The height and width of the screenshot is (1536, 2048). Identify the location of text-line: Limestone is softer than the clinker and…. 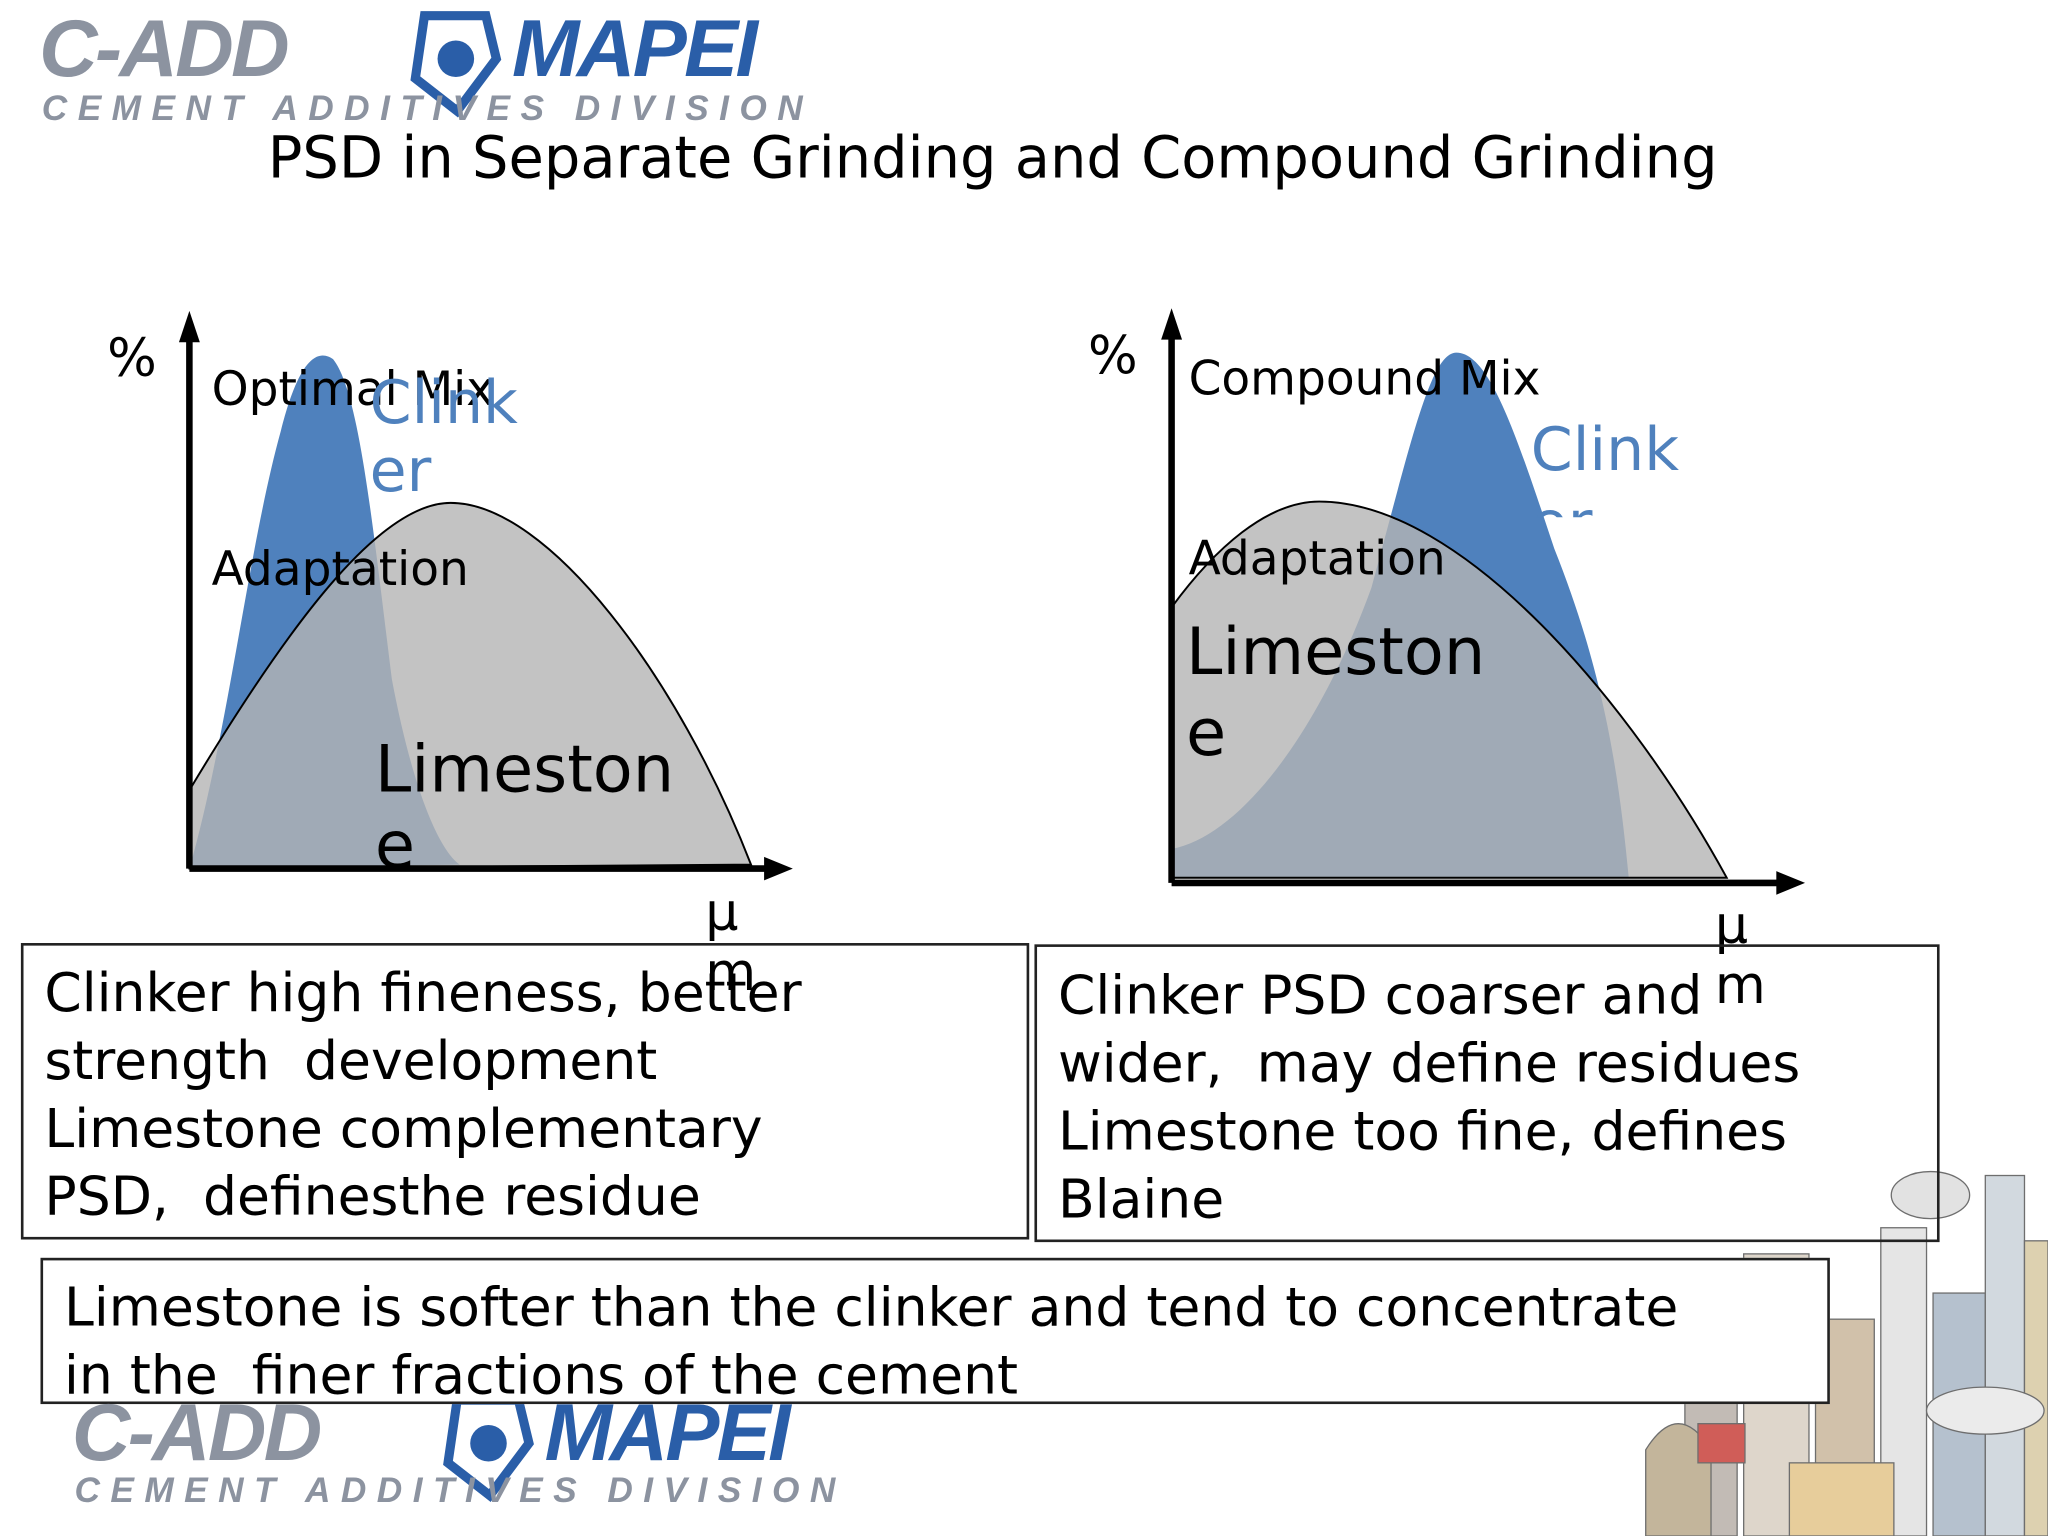
(871, 1307).